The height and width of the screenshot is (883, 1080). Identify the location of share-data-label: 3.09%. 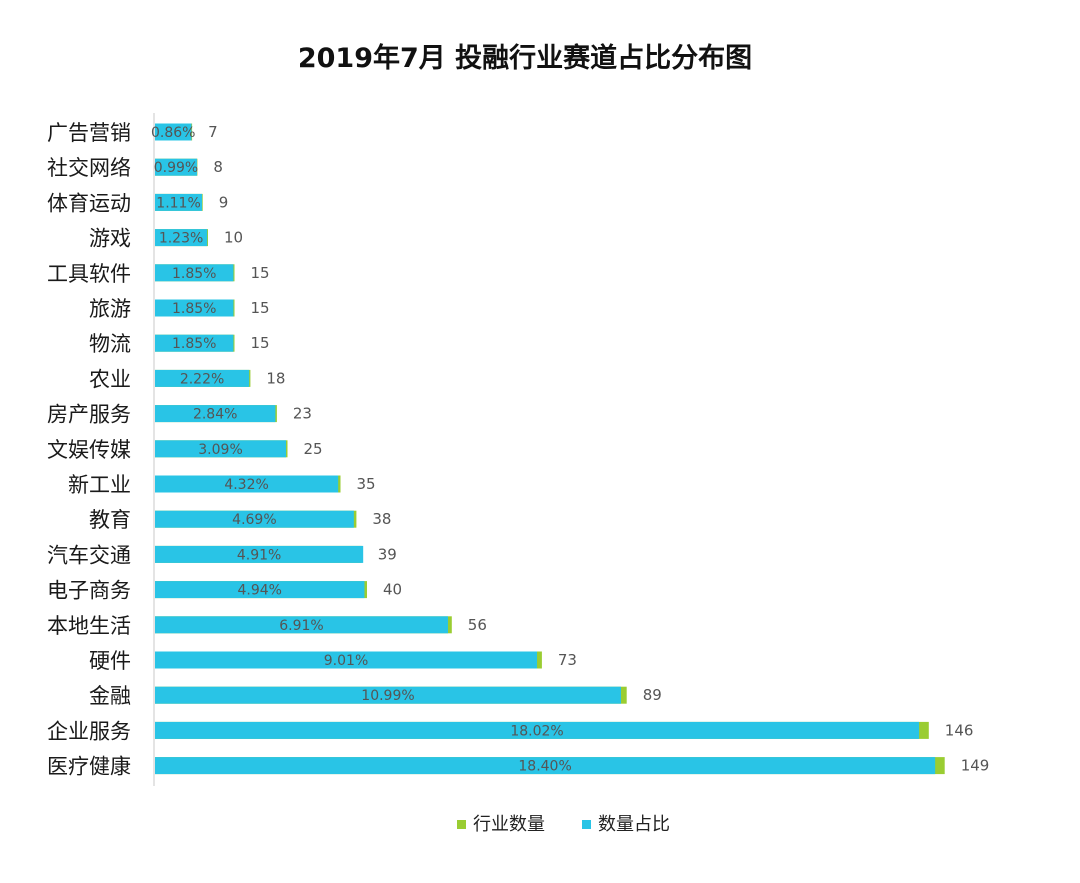
(220, 450).